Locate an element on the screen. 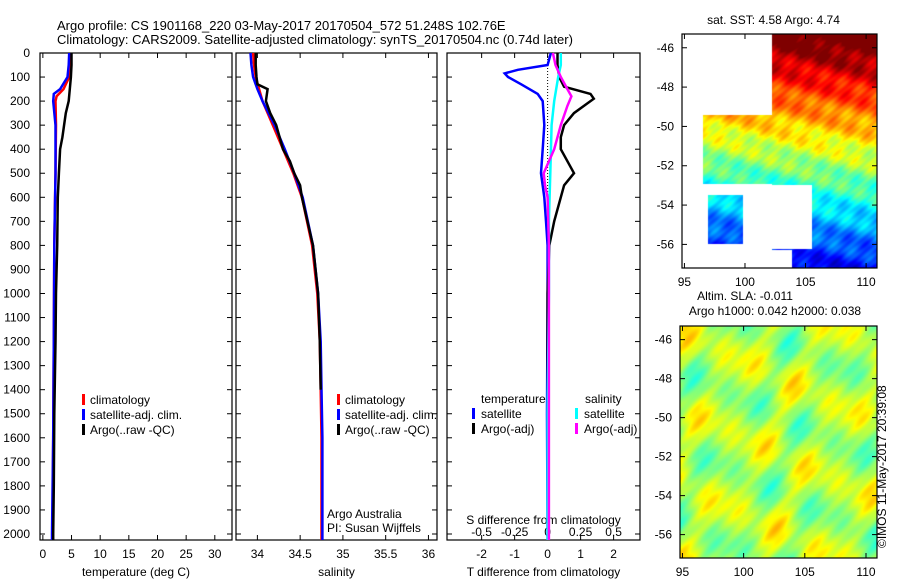 This screenshot has height=580, width=900. y-tick-label: 800 is located at coordinates (20, 245).